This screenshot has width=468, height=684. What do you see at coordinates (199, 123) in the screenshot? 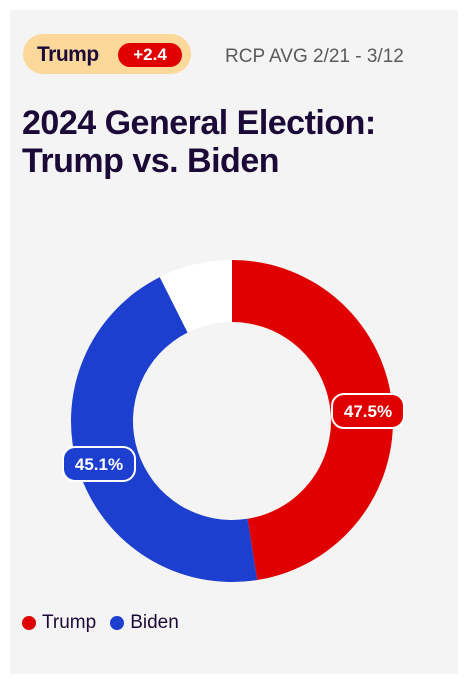
I see `chart-title-line-1: 2024 General Election:` at bounding box center [199, 123].